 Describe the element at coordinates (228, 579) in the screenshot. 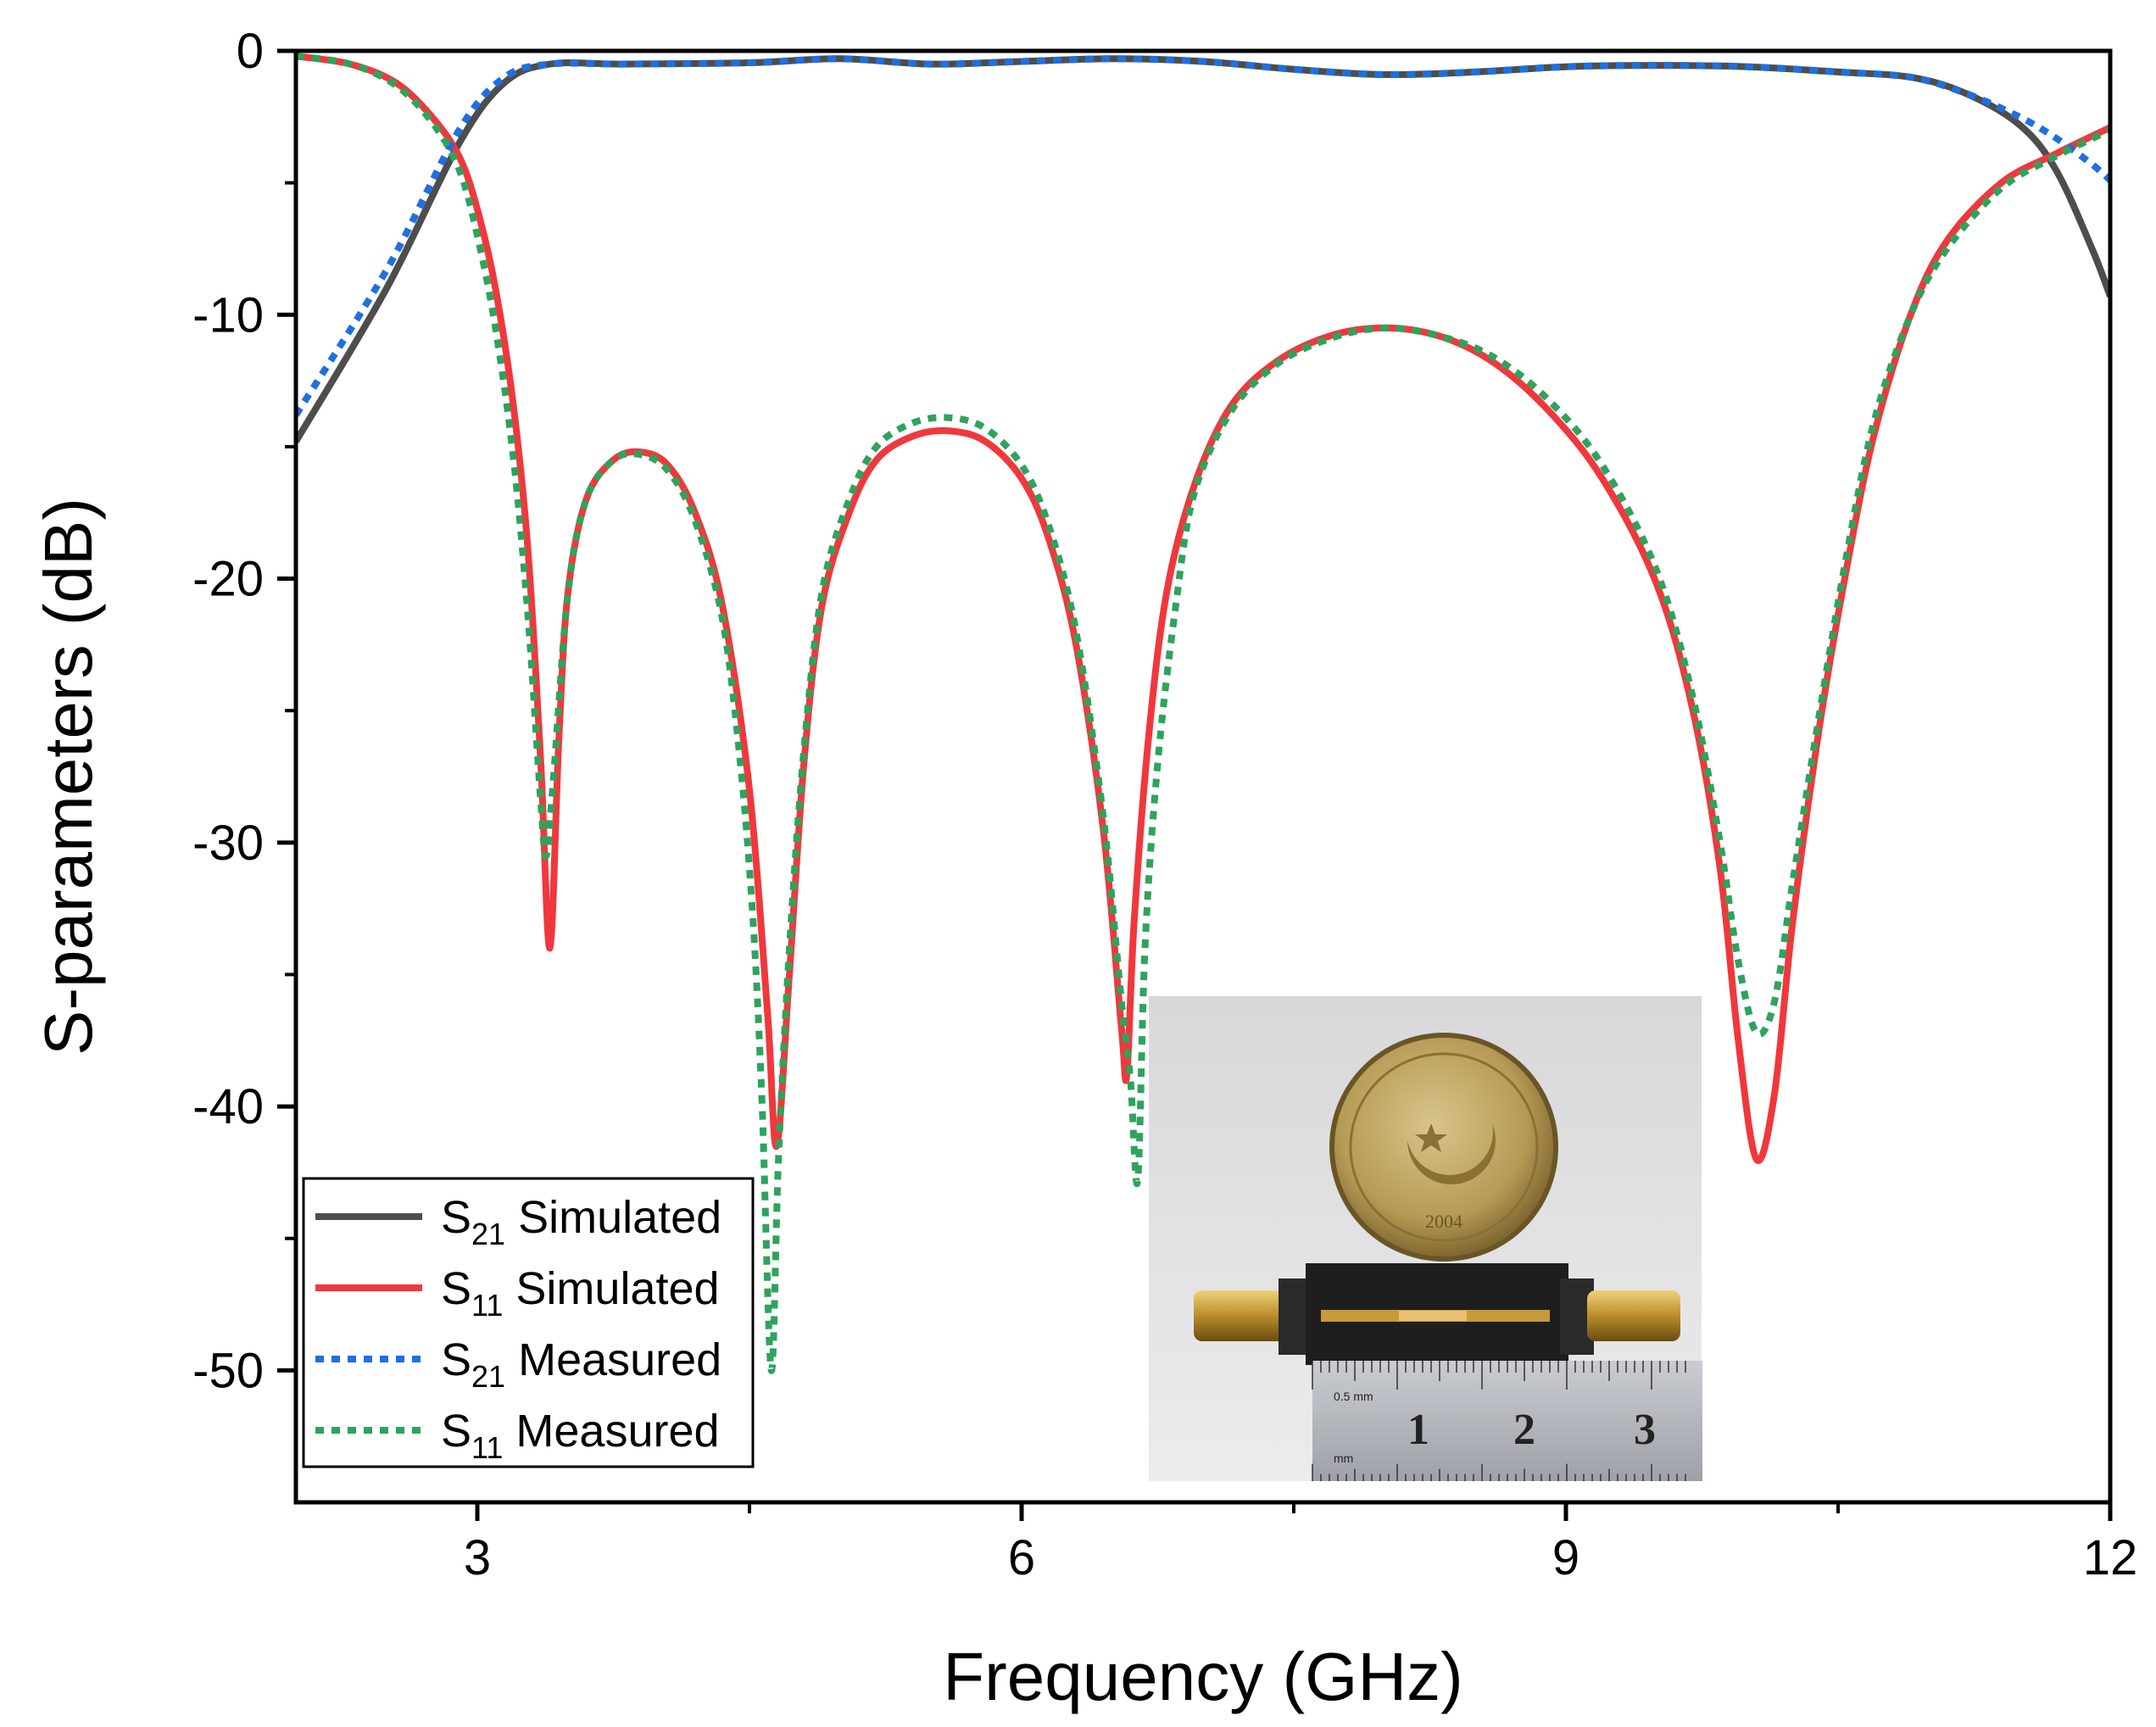

I see `y-tick-label: -20` at that location.